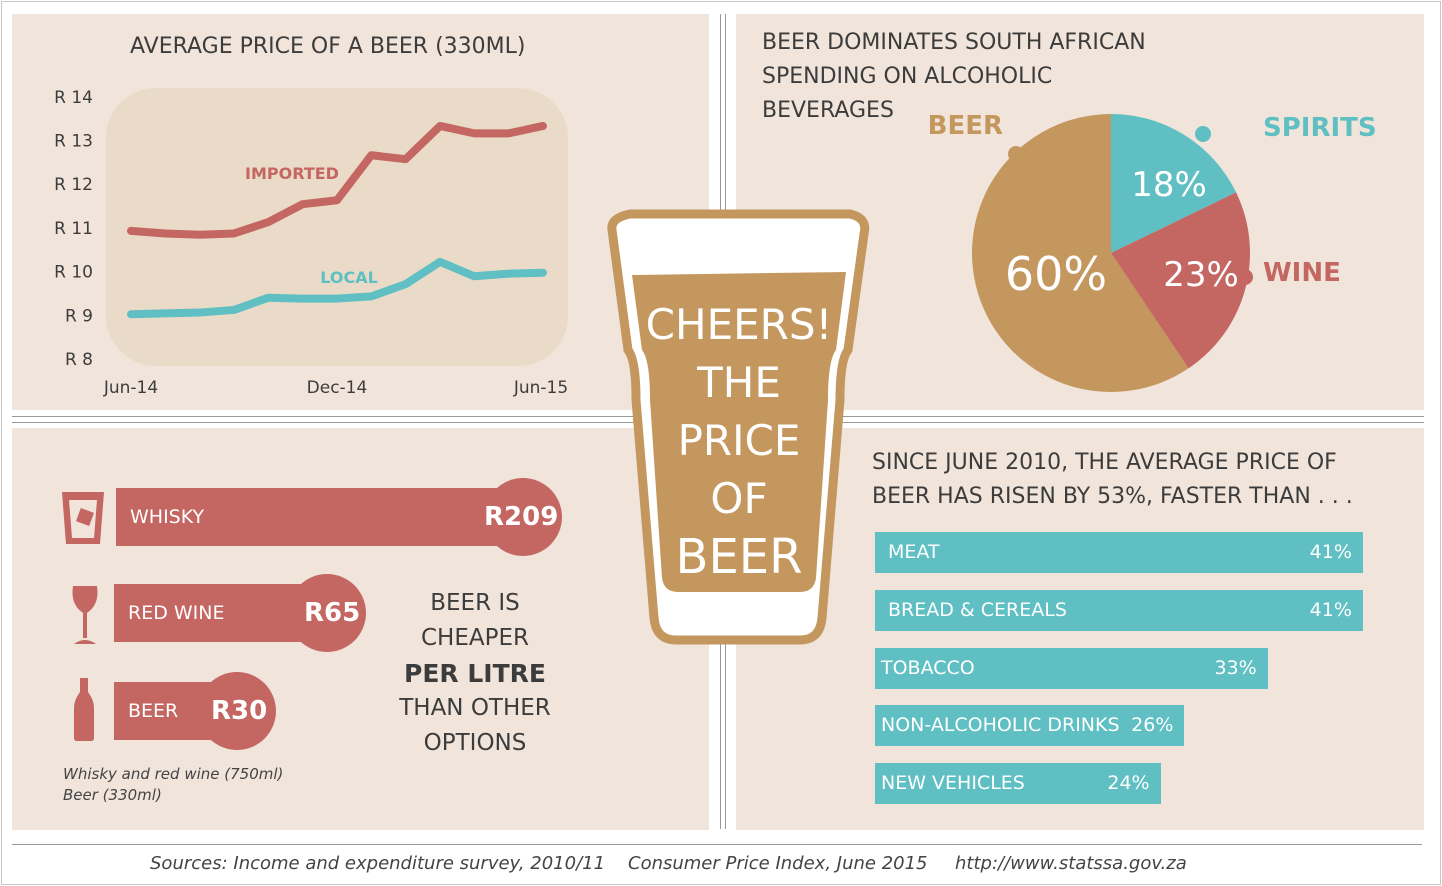 The width and height of the screenshot is (1442, 886). Describe the element at coordinates (914, 552) in the screenshot. I see `bar-label: MEAT` at that location.